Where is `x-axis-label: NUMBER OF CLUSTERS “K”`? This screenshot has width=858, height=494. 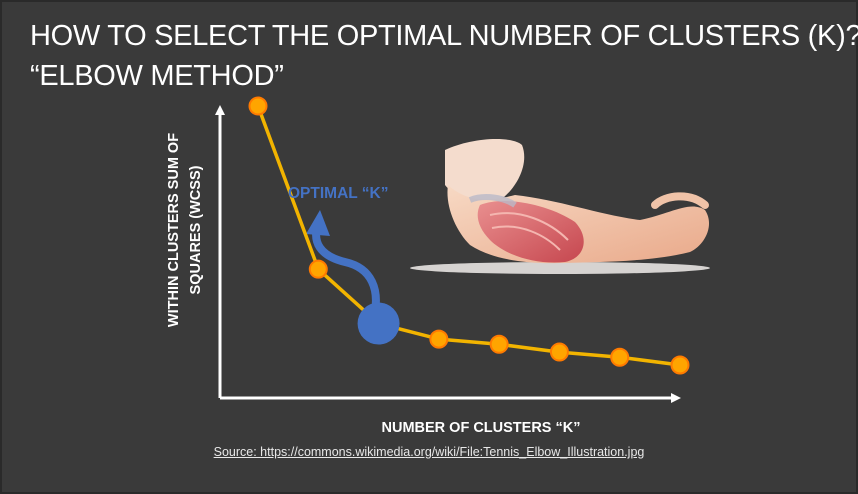 x-axis-label: NUMBER OF CLUSTERS “K” is located at coordinates (481, 428).